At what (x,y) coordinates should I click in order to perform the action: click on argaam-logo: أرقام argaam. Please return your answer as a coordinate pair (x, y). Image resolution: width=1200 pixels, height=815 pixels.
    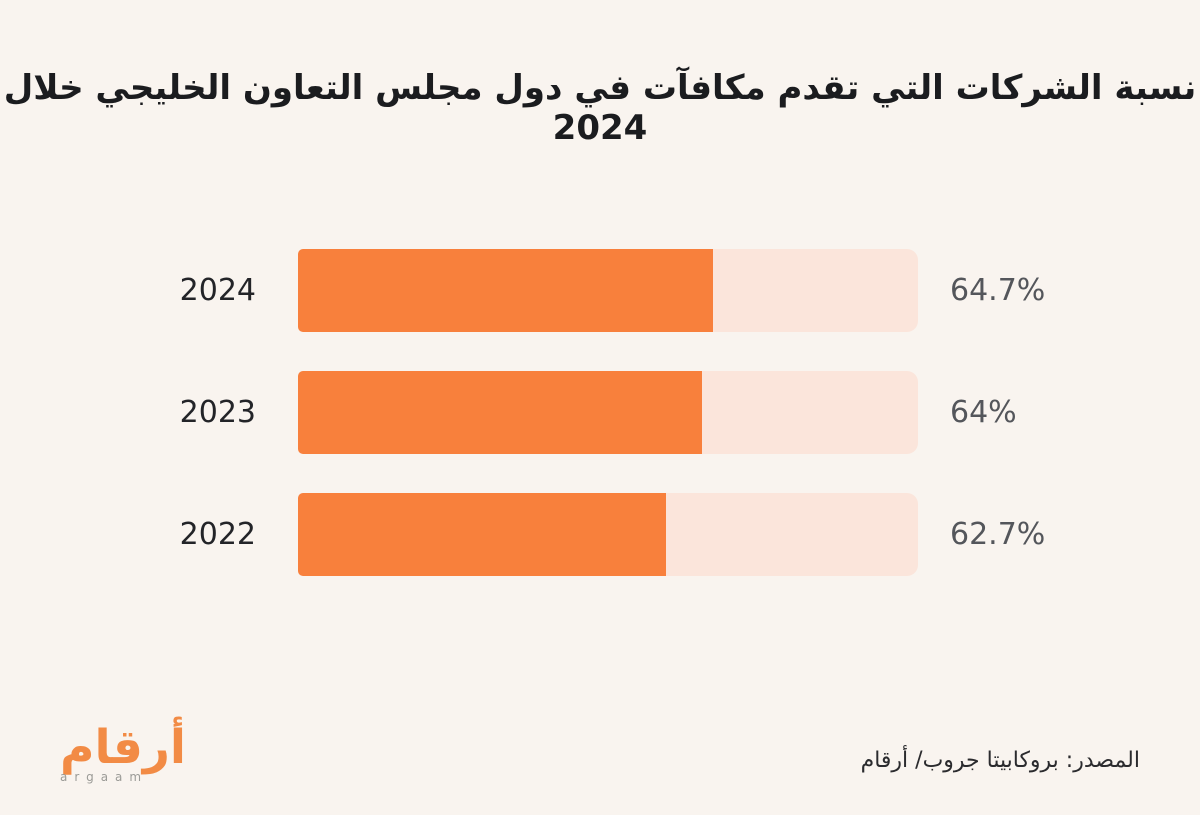
    Looking at the image, I should click on (125, 753).